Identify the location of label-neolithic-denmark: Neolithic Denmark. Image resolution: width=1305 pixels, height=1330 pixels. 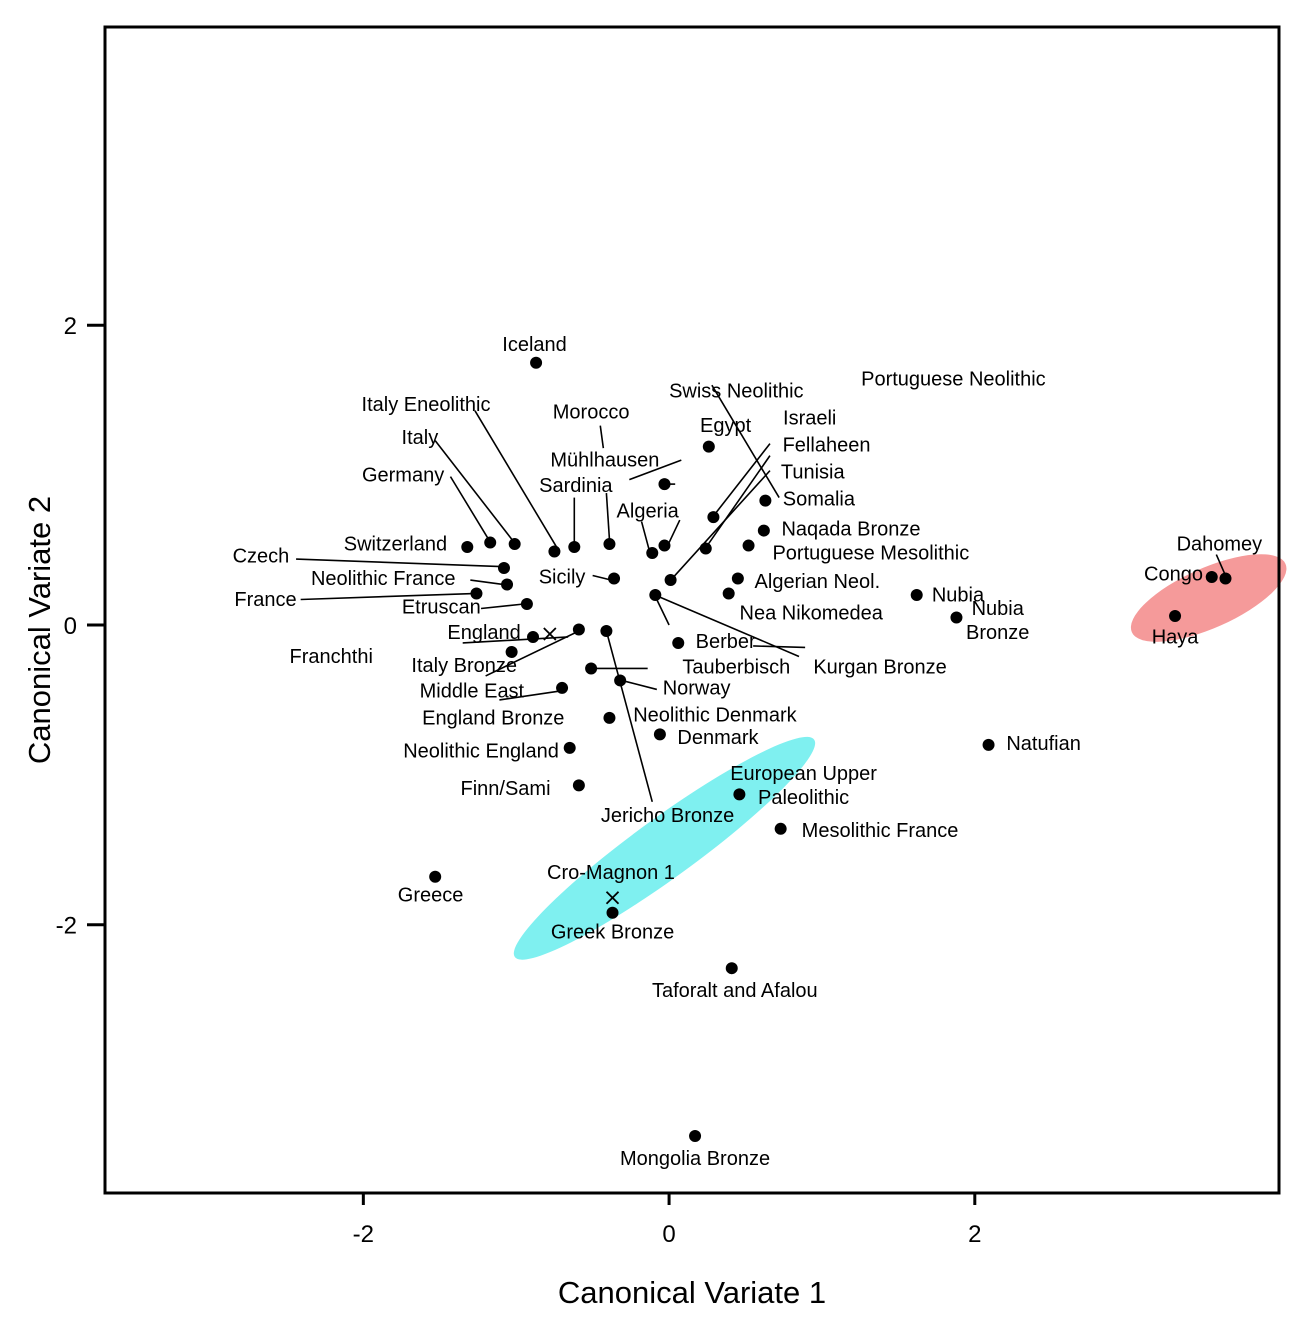
(715, 716).